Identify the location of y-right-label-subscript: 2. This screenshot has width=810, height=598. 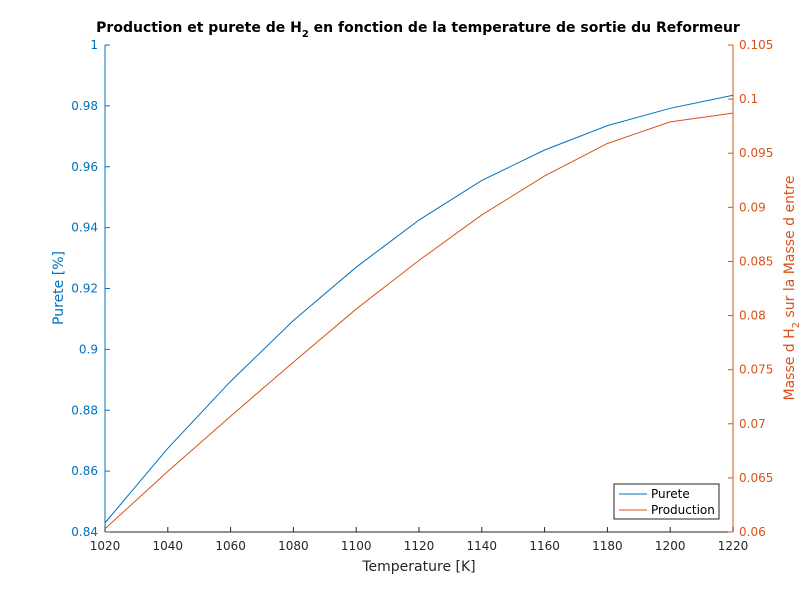
(796, 325).